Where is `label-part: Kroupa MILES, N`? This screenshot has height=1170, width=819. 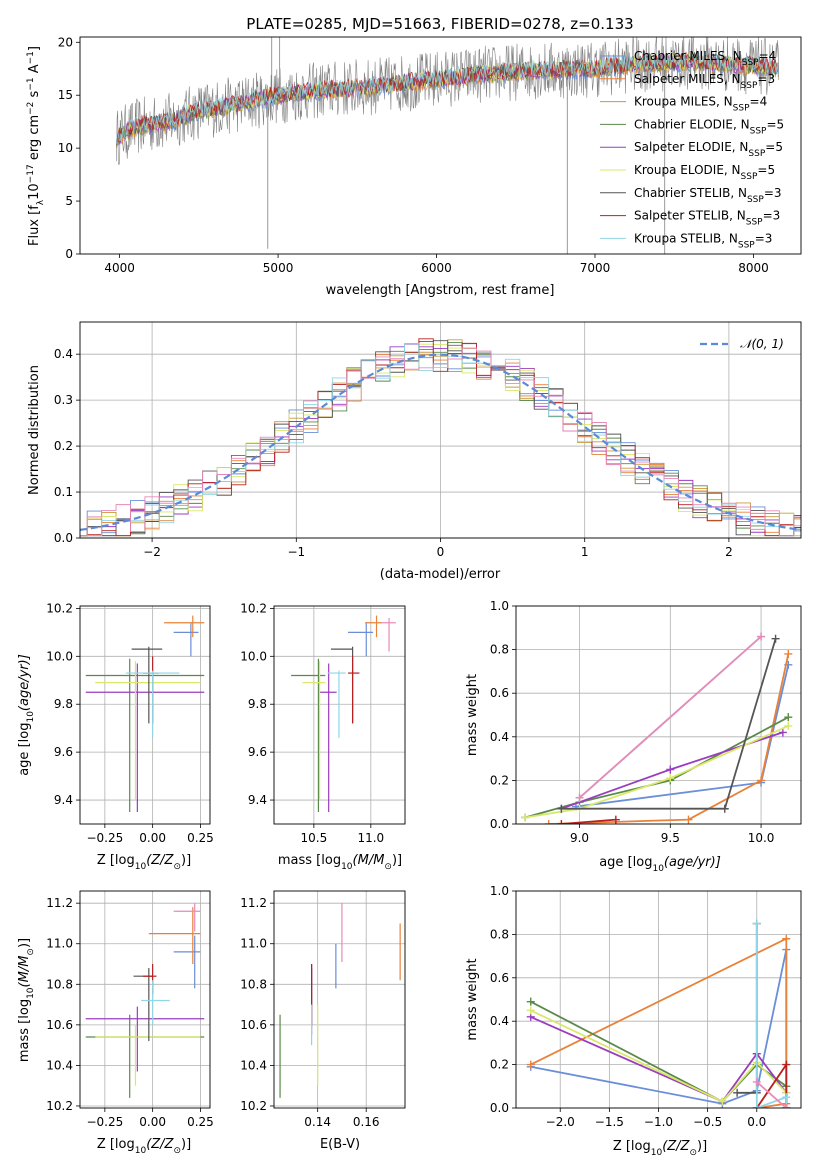
label-part: Kroupa MILES, N is located at coordinates (683, 102).